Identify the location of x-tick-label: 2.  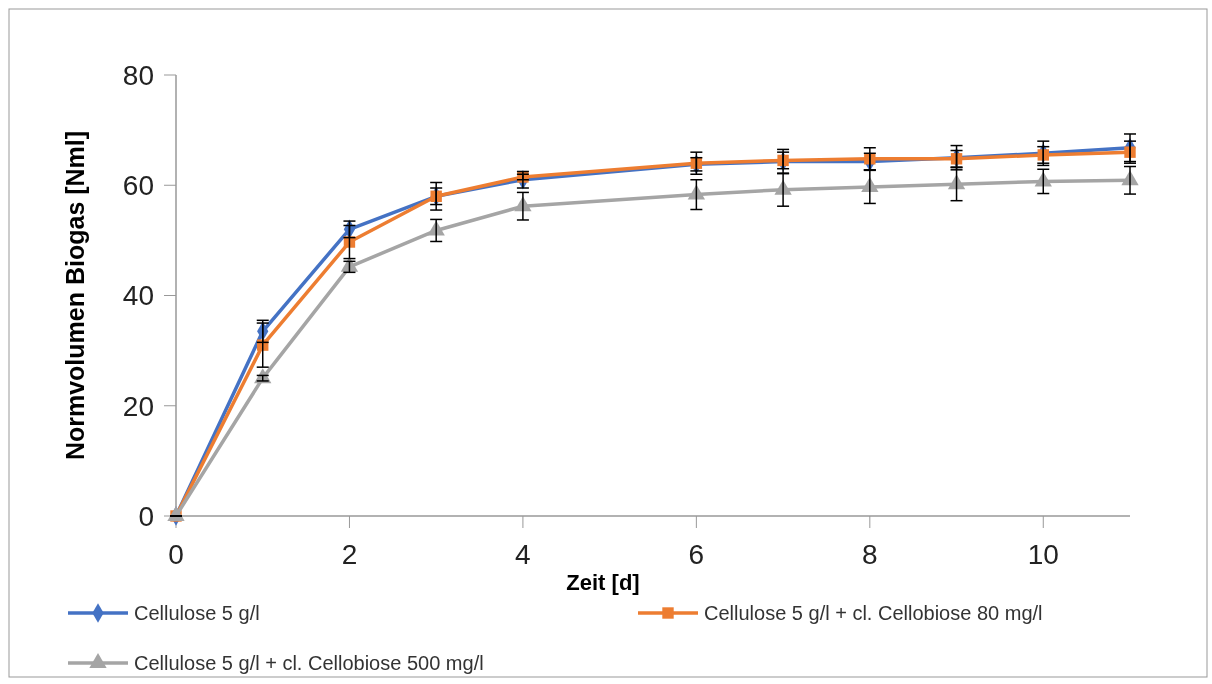
(349, 554).